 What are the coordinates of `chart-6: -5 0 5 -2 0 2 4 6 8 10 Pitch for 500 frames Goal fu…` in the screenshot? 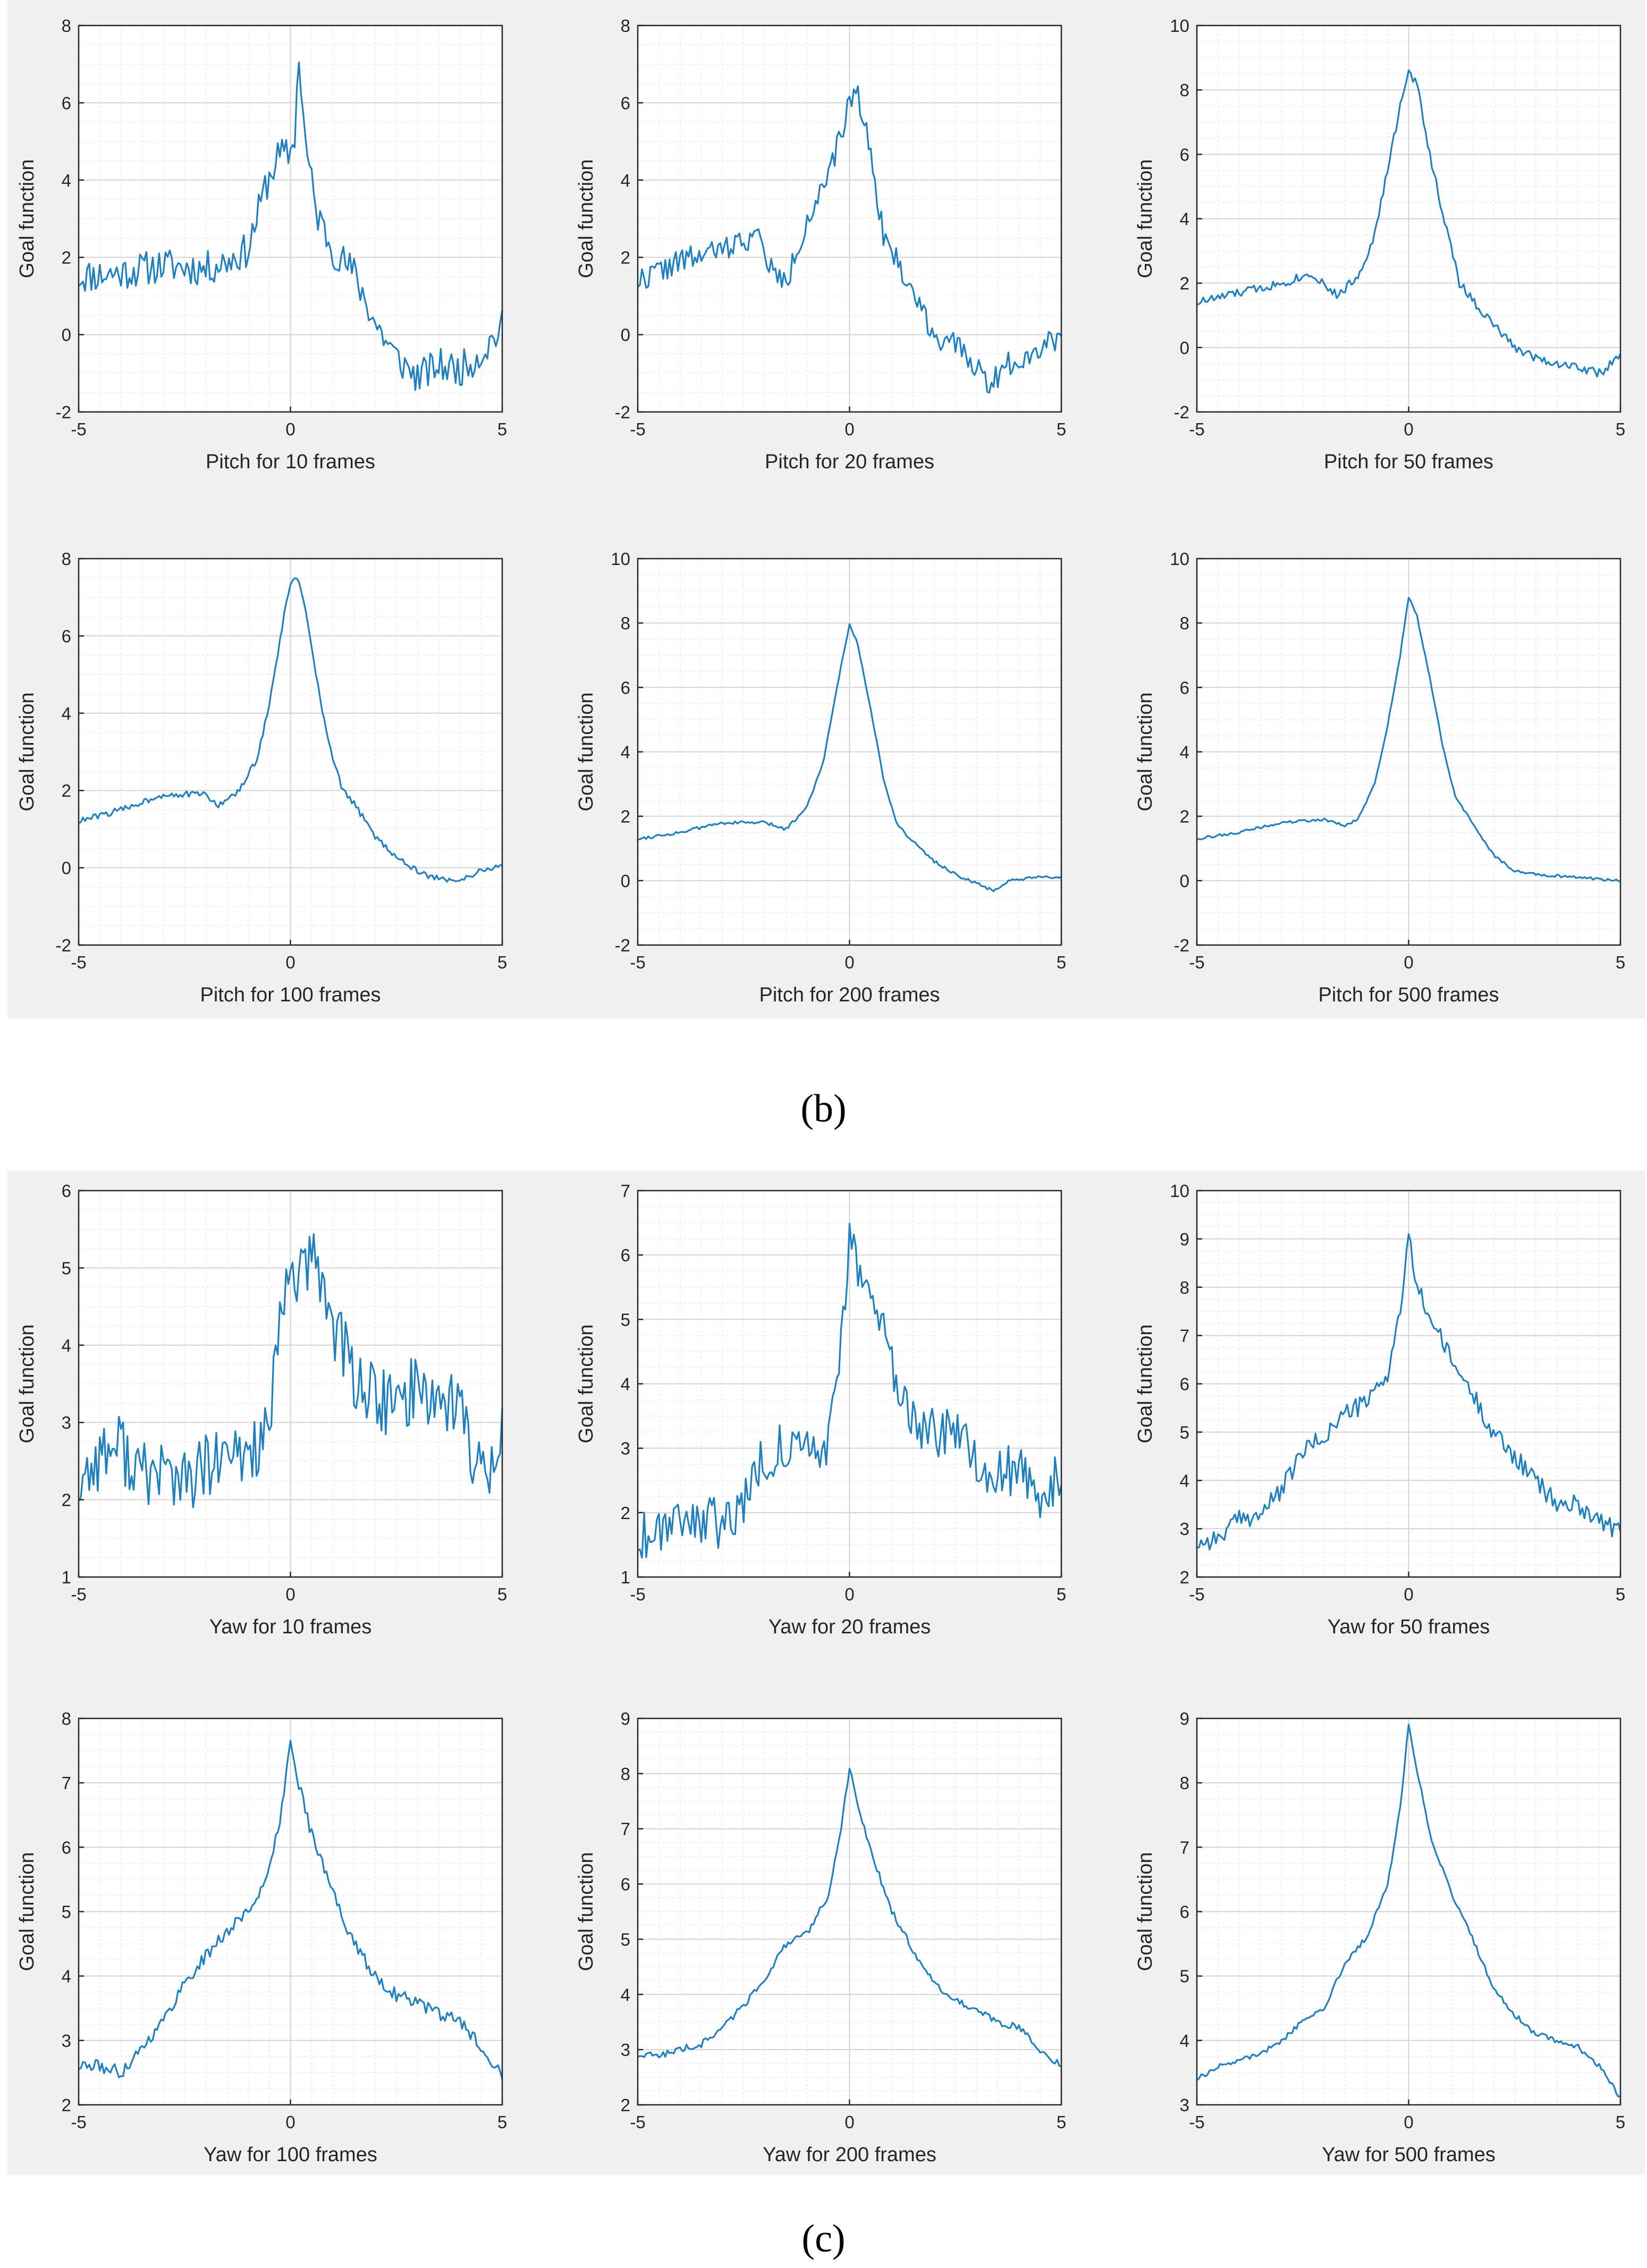 It's located at (1379, 778).